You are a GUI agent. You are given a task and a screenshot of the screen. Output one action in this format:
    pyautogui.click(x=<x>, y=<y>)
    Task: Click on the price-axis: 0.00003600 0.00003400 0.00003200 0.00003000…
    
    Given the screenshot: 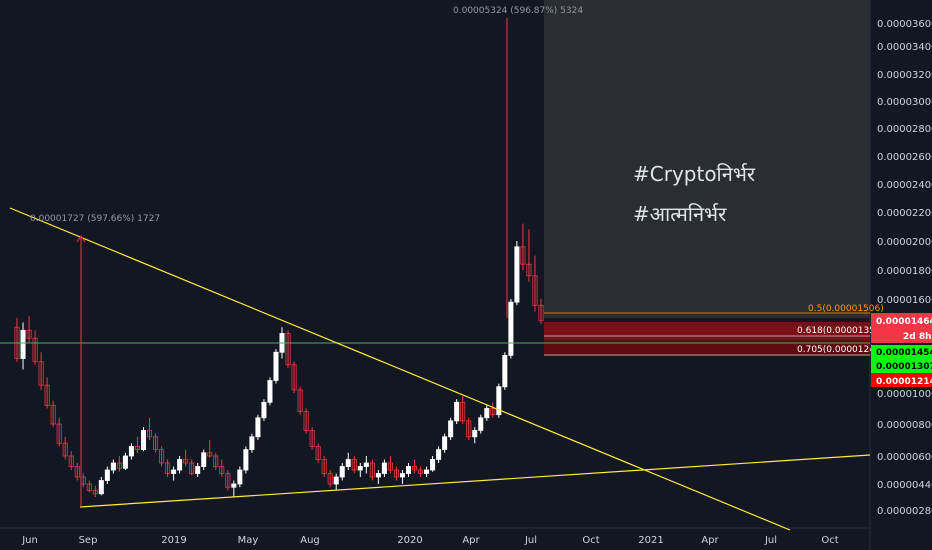 What is the action you would take?
    pyautogui.click(x=904, y=268)
    